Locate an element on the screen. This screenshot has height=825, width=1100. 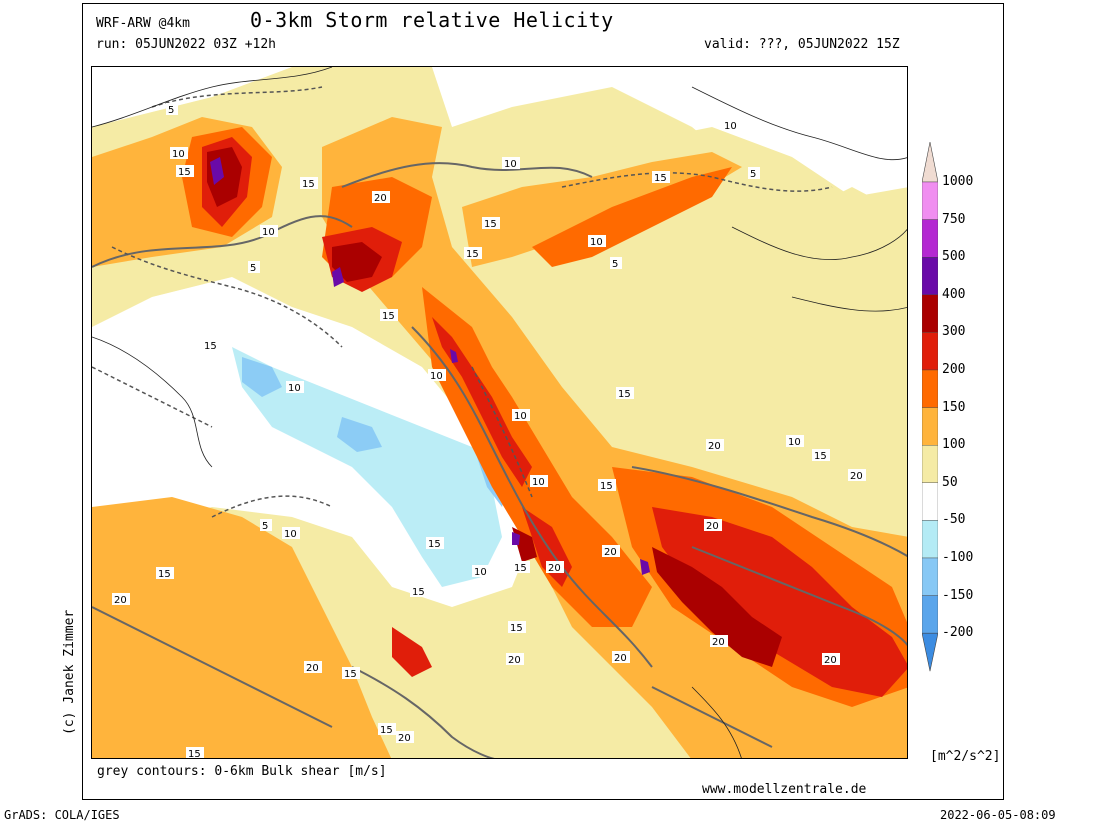
copyright-label: (c) Janek Zimmer is located at coordinates (69, 672).